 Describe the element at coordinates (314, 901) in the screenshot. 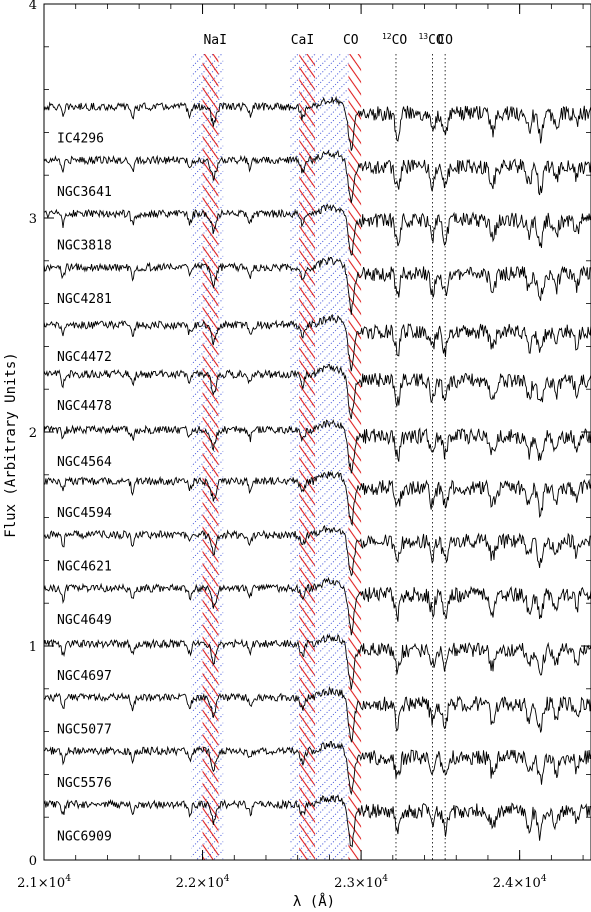

I see `x-axis-label: λ (Å)` at that location.